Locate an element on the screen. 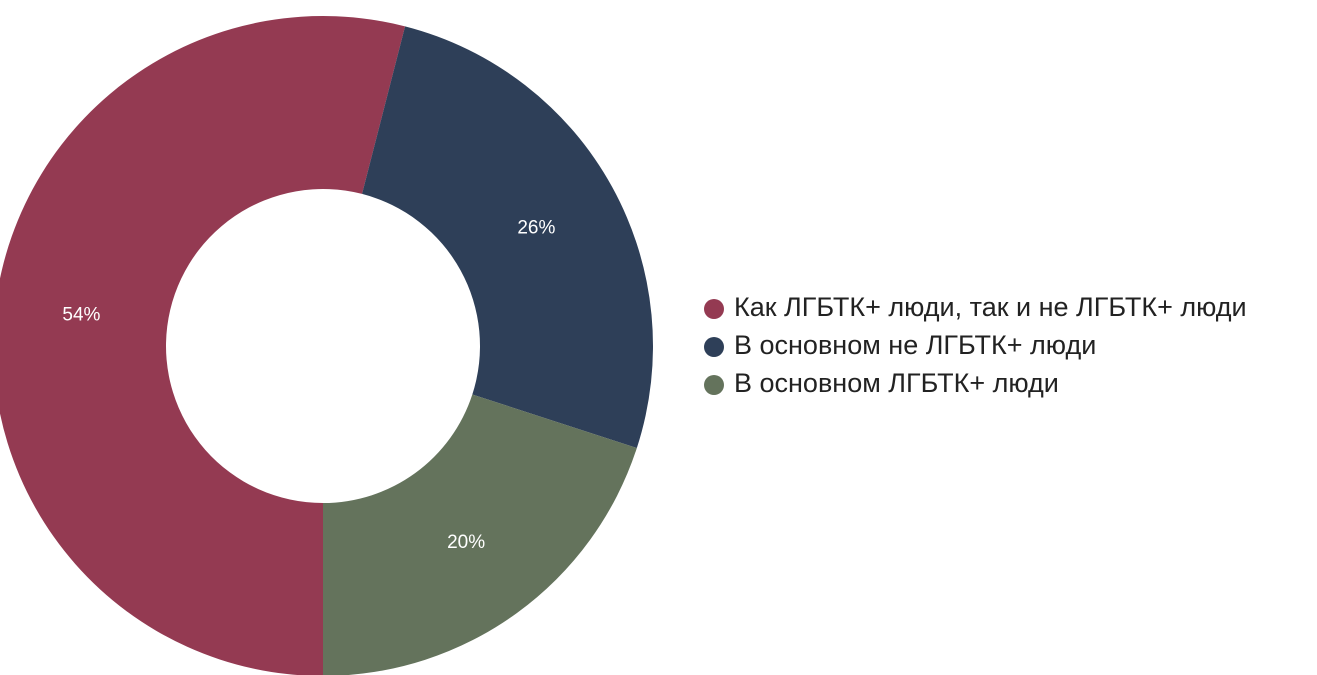 The image size is (1317, 675). value-label: 54% is located at coordinates (81, 314).